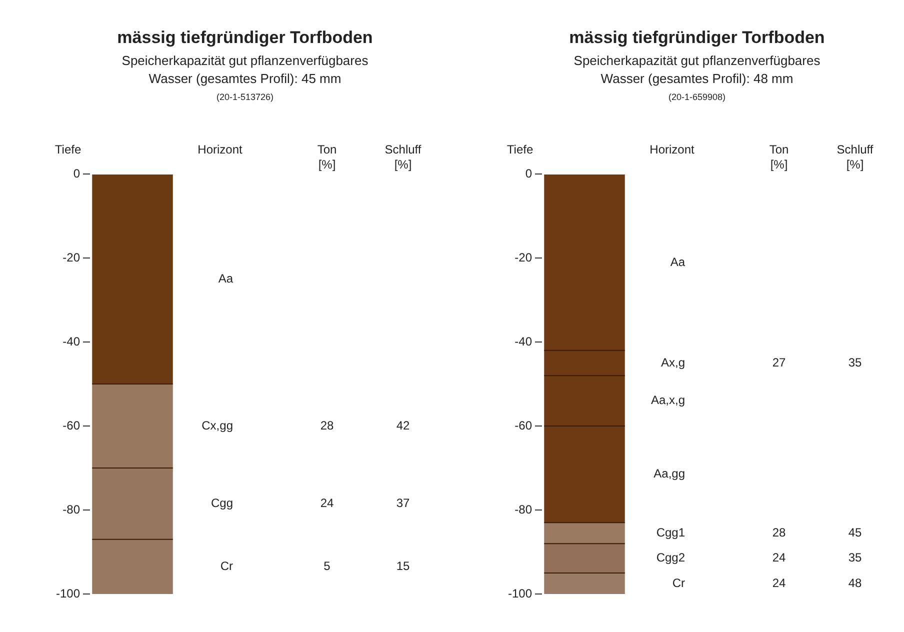  I want to click on bar, so click(132, 279).